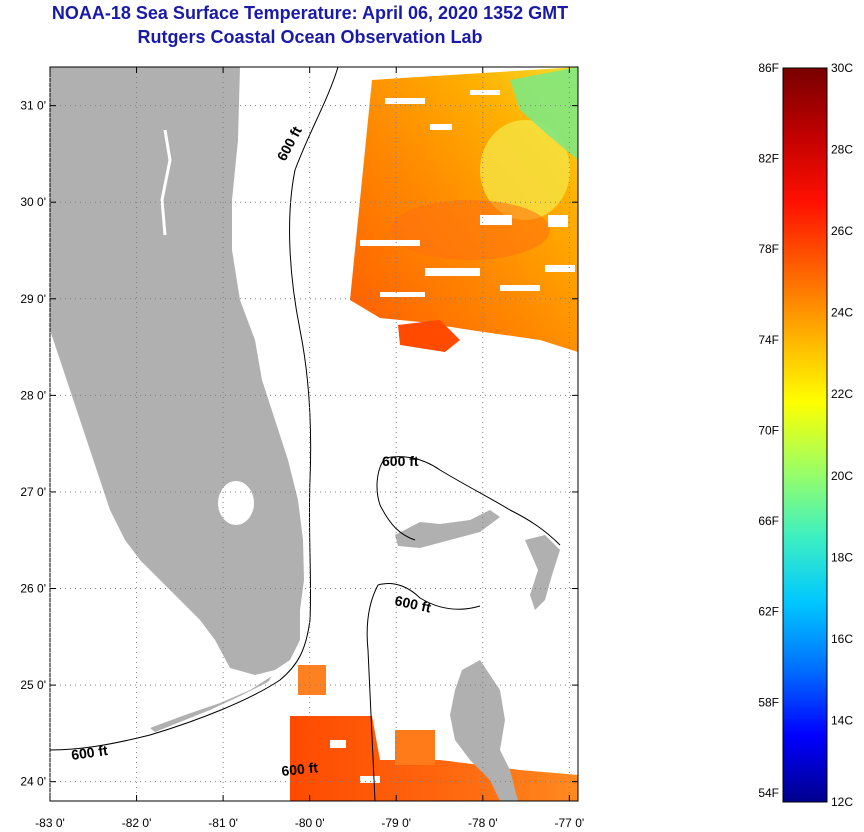 The height and width of the screenshot is (832, 864). I want to click on longitude-label: -78 0', so click(483, 823).